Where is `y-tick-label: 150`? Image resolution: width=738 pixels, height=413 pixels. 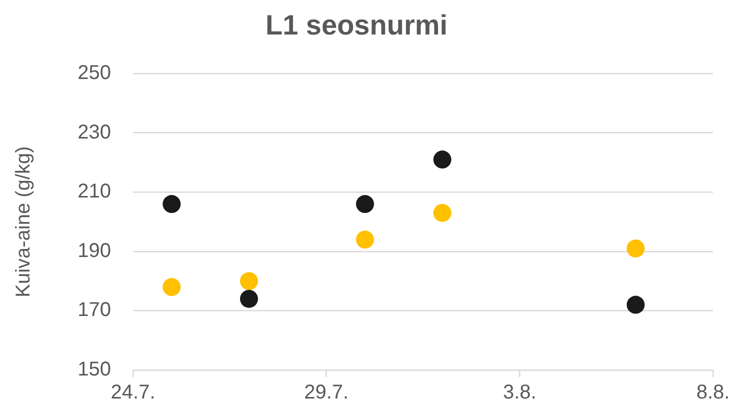 y-tick-label: 150 is located at coordinates (94, 369).